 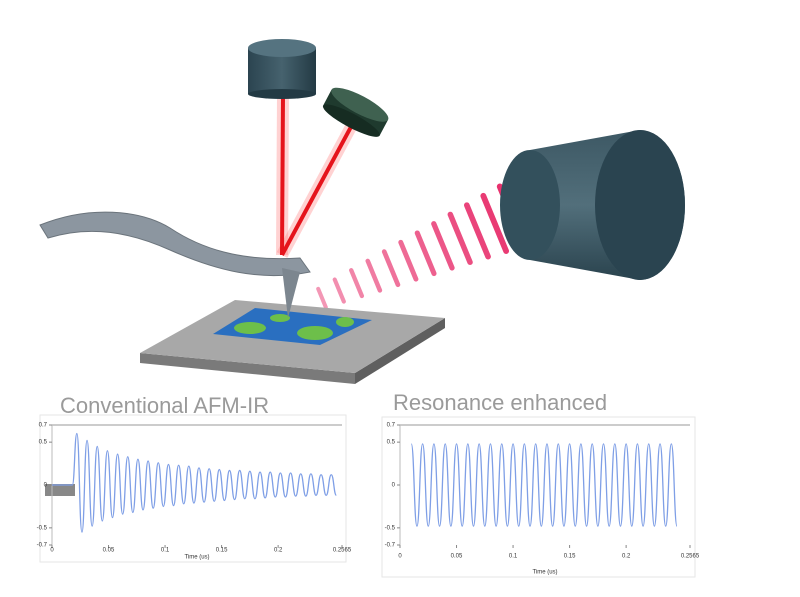 What do you see at coordinates (292, 342) in the screenshot?
I see `sample-stage` at bounding box center [292, 342].